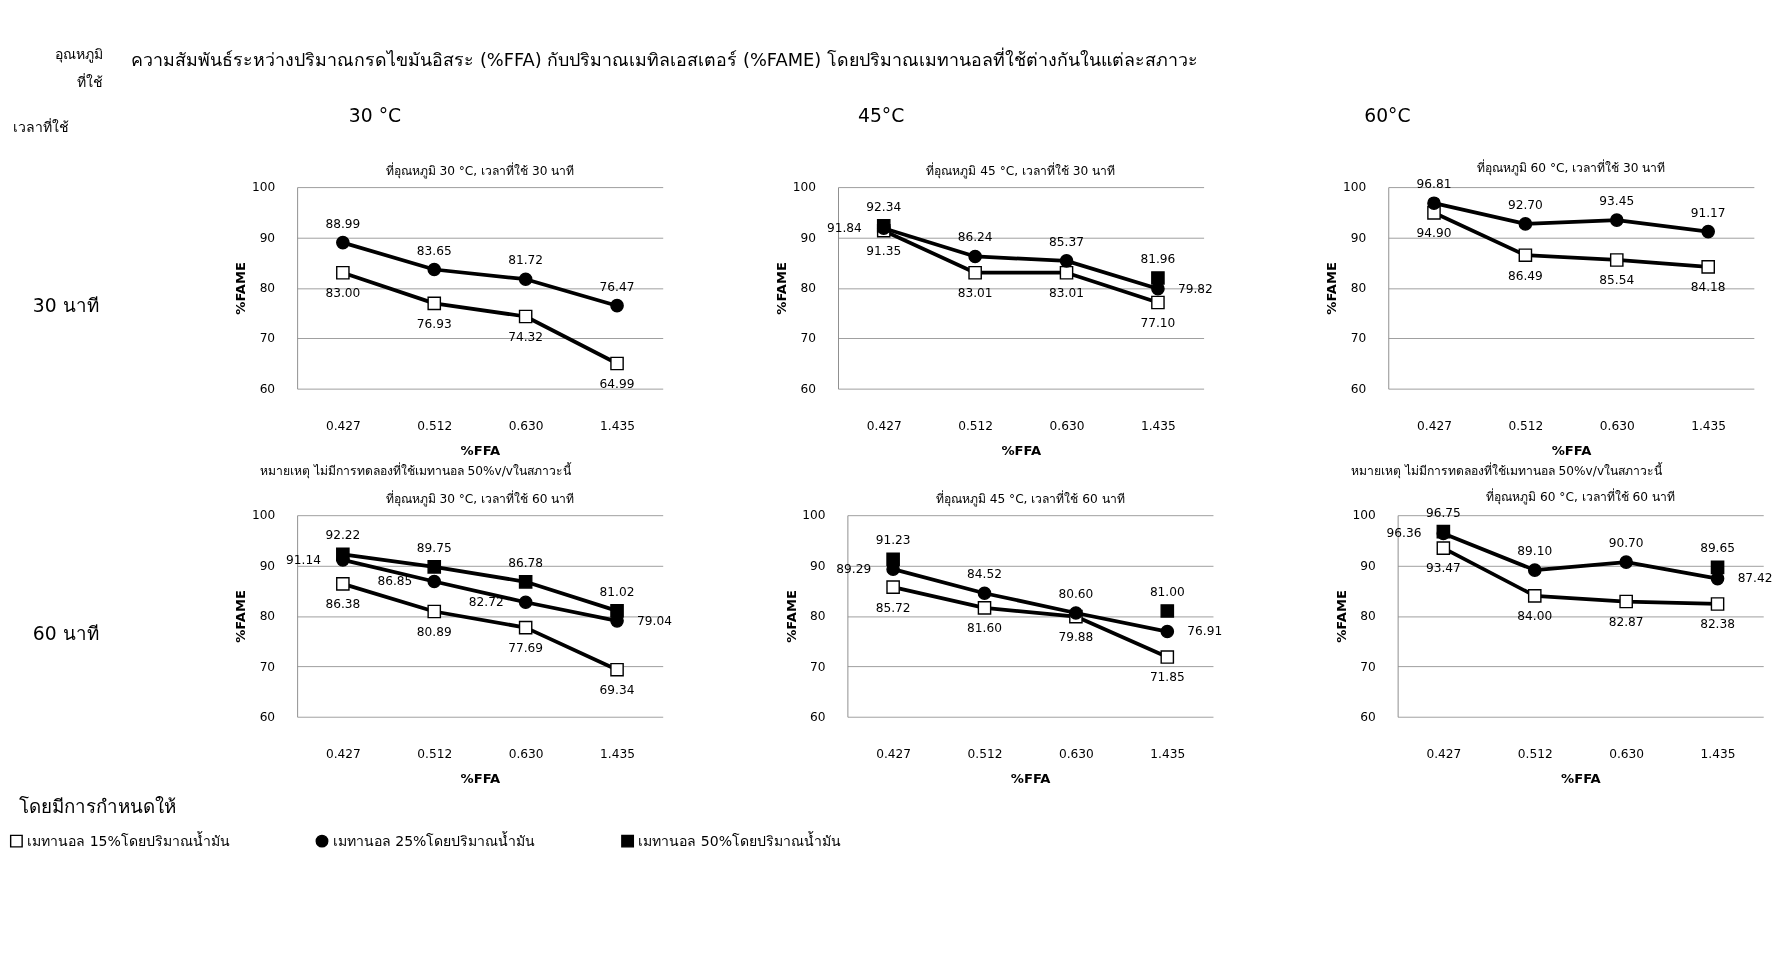  Describe the element at coordinates (1195, 288) in the screenshot. I see `data-label: 79.82` at that location.